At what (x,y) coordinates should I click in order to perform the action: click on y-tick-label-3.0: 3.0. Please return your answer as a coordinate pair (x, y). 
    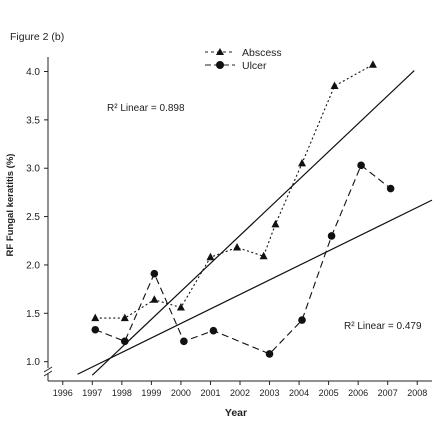
    Looking at the image, I should click on (33, 169).